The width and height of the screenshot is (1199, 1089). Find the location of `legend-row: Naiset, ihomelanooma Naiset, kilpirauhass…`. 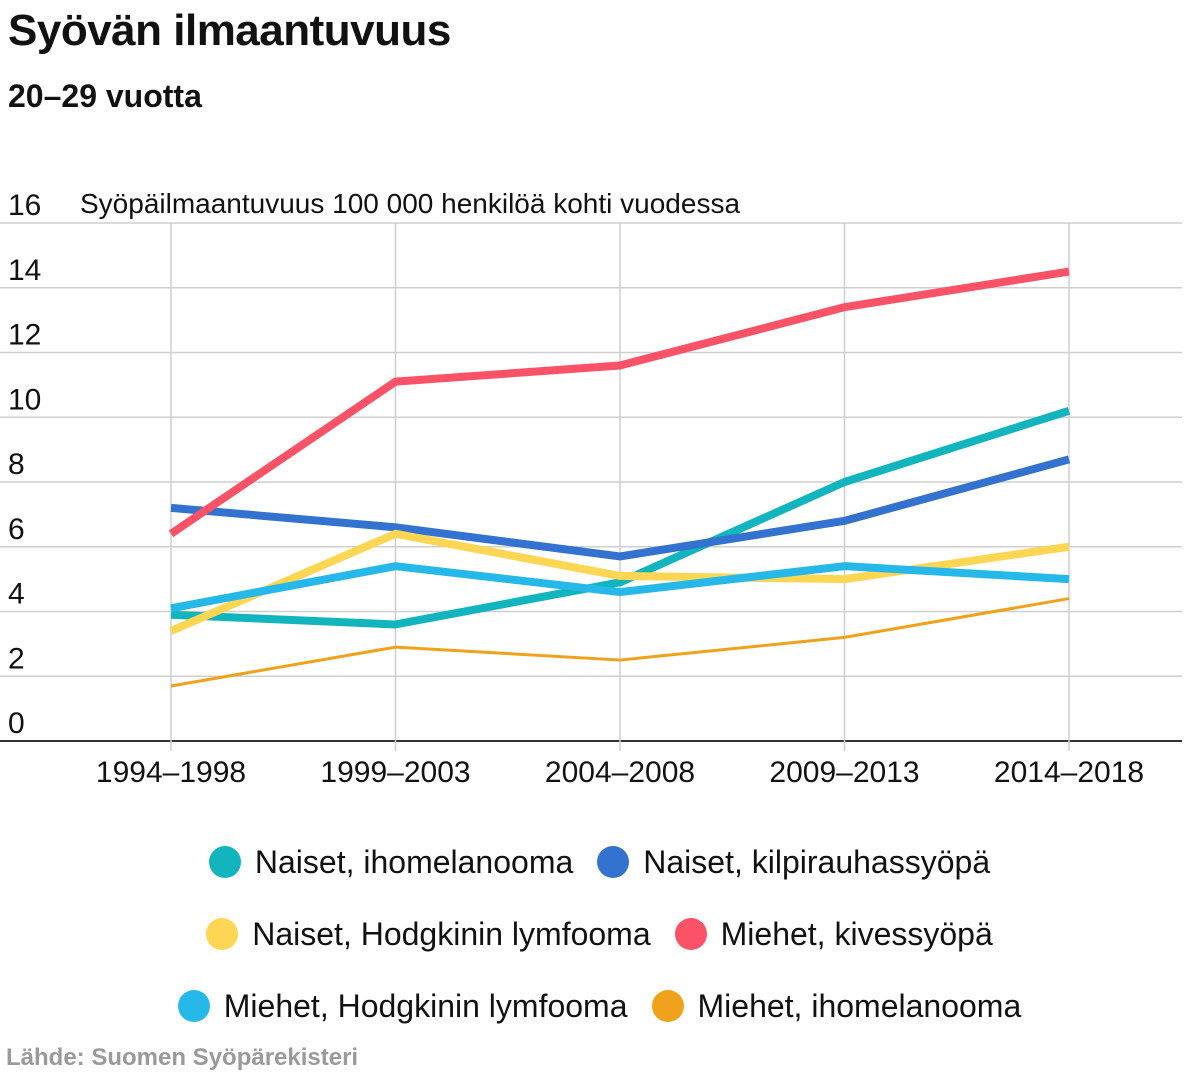

legend-row: Naiset, ihomelanooma Naiset, kilpirauhass… is located at coordinates (599, 862).